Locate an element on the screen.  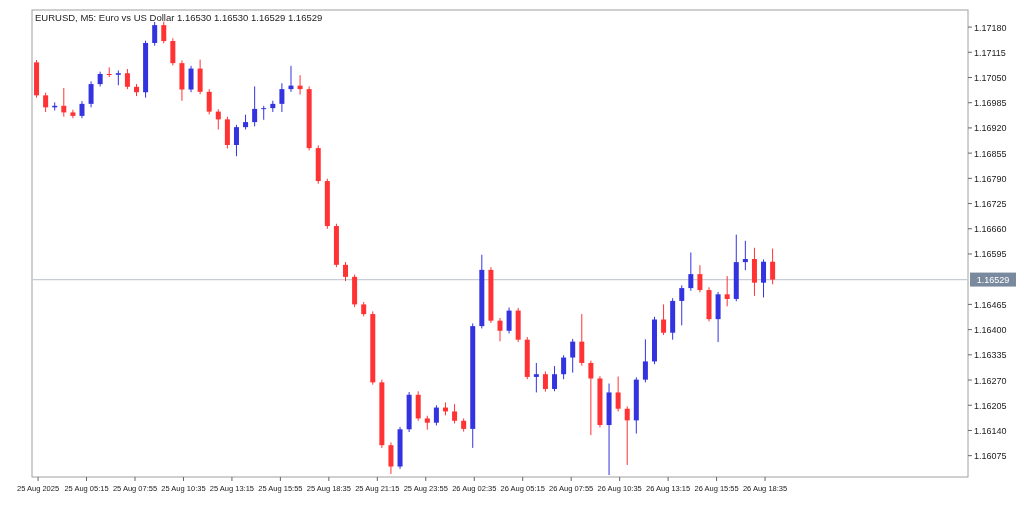
y-tick-label: 1.16660 is located at coordinates (990, 229).